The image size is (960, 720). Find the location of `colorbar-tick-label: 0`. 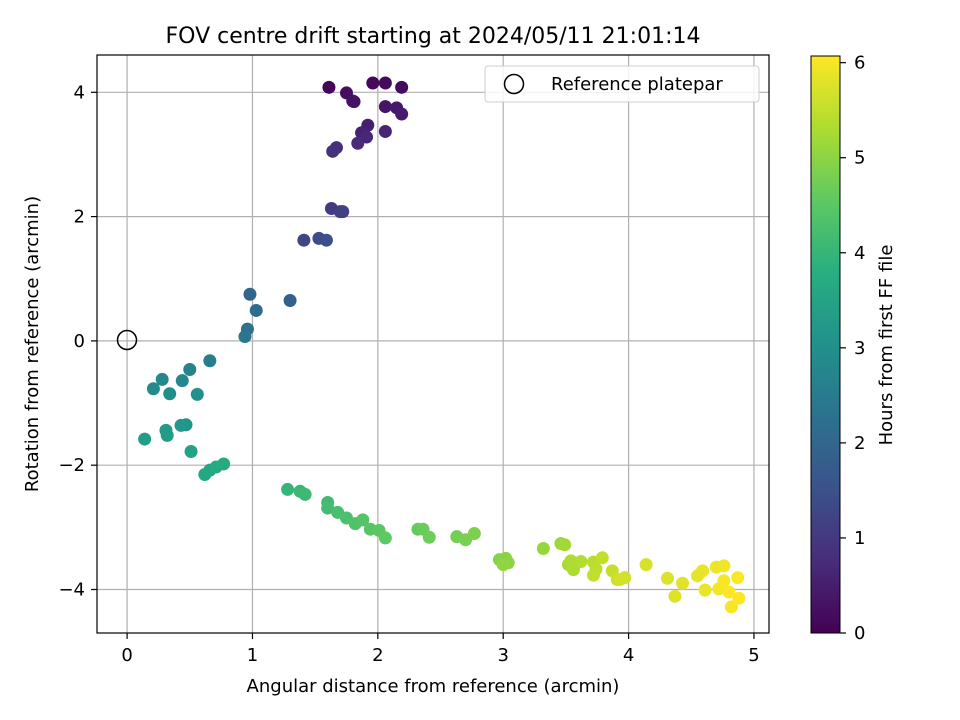

colorbar-tick-label: 0 is located at coordinates (859, 633).